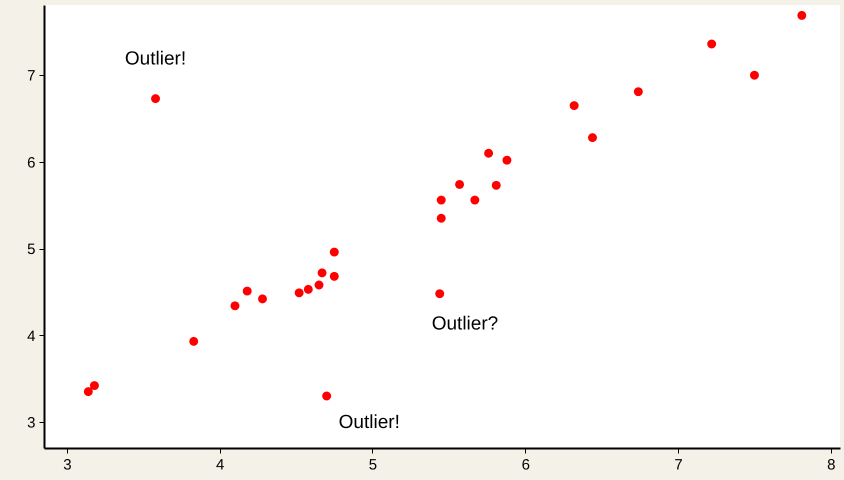 The image size is (844, 480). What do you see at coordinates (31, 76) in the screenshot?
I see `y-tick-label: 7` at bounding box center [31, 76].